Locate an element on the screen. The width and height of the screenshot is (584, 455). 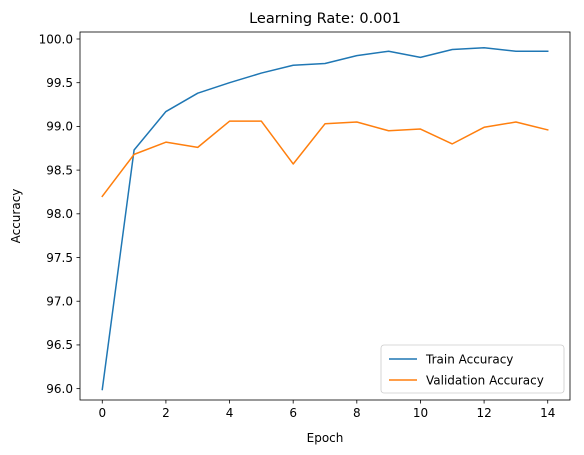
y-tick-label: 100.0 is located at coordinates (56, 39).